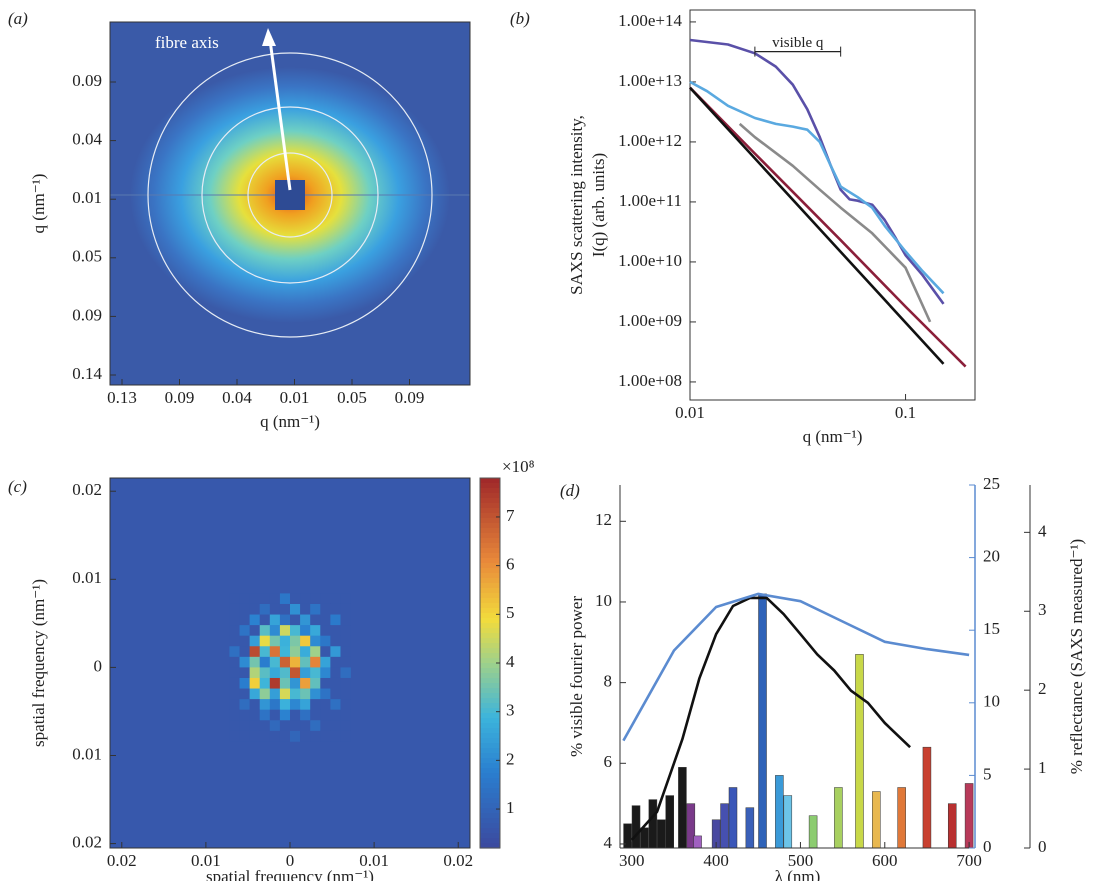 This screenshot has height=881, width=1094. Describe the element at coordinates (87, 80) in the screenshot. I see `y-tick-label: 0.09` at that location.